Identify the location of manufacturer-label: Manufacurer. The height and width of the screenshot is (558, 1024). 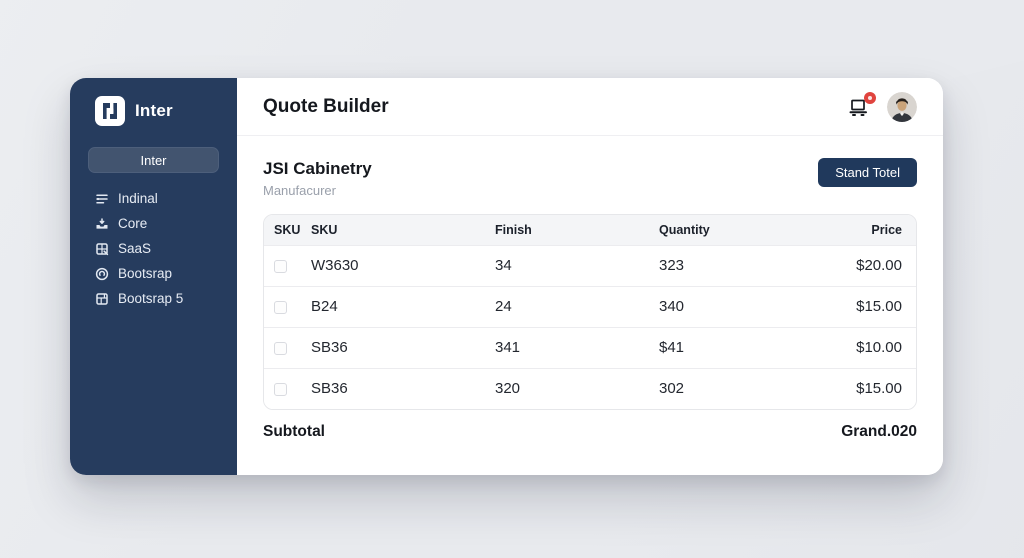
(299, 190).